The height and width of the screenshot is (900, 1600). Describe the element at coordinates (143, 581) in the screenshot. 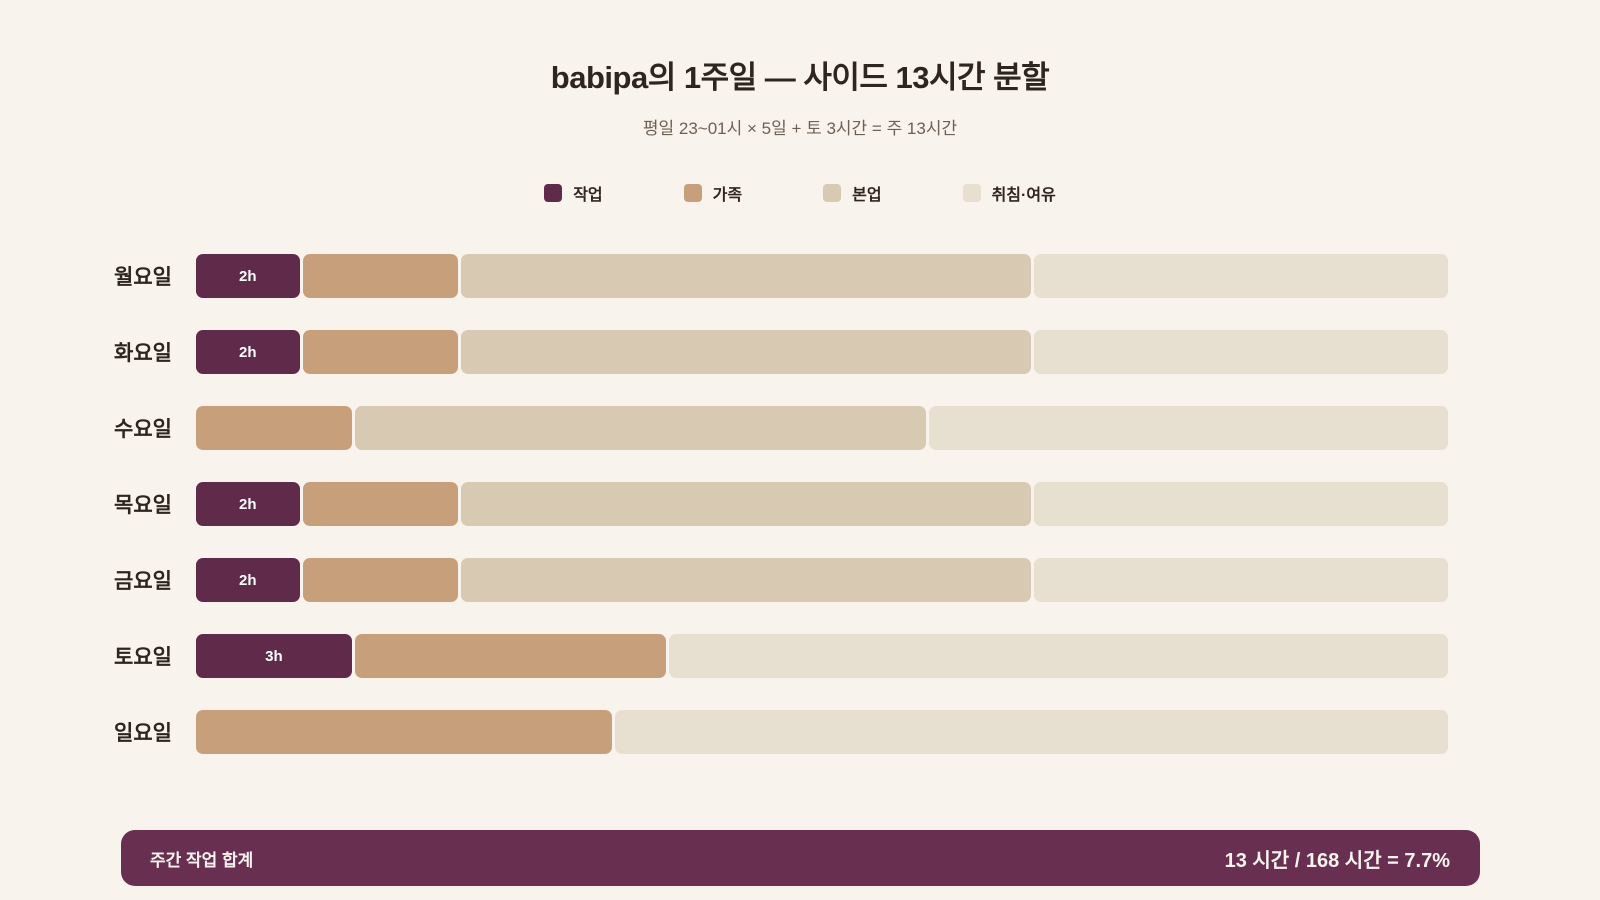

I see `day-label: 금요일` at that location.